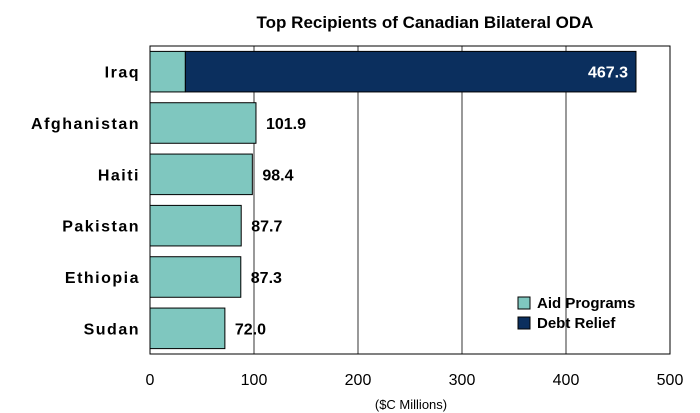  I want to click on x-tick-label: 100, so click(254, 380).